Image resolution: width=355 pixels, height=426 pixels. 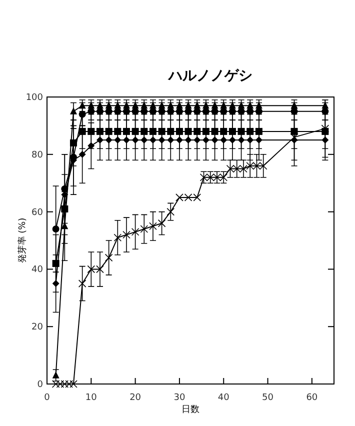 What do you see at coordinates (91, 398) in the screenshot?
I see `x-tick-label: 10` at bounding box center [91, 398].